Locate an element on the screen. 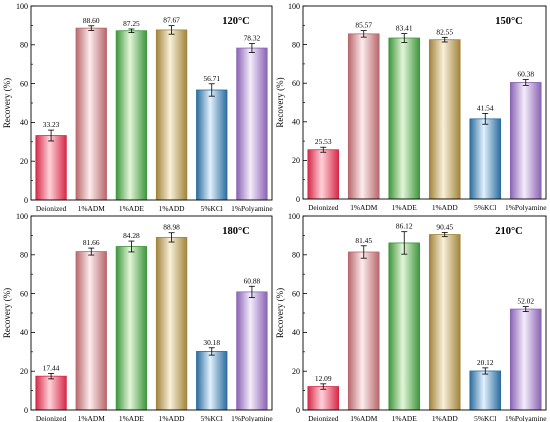 The height and width of the screenshot is (422, 550). value-label-2: 81.66 is located at coordinates (91, 242).